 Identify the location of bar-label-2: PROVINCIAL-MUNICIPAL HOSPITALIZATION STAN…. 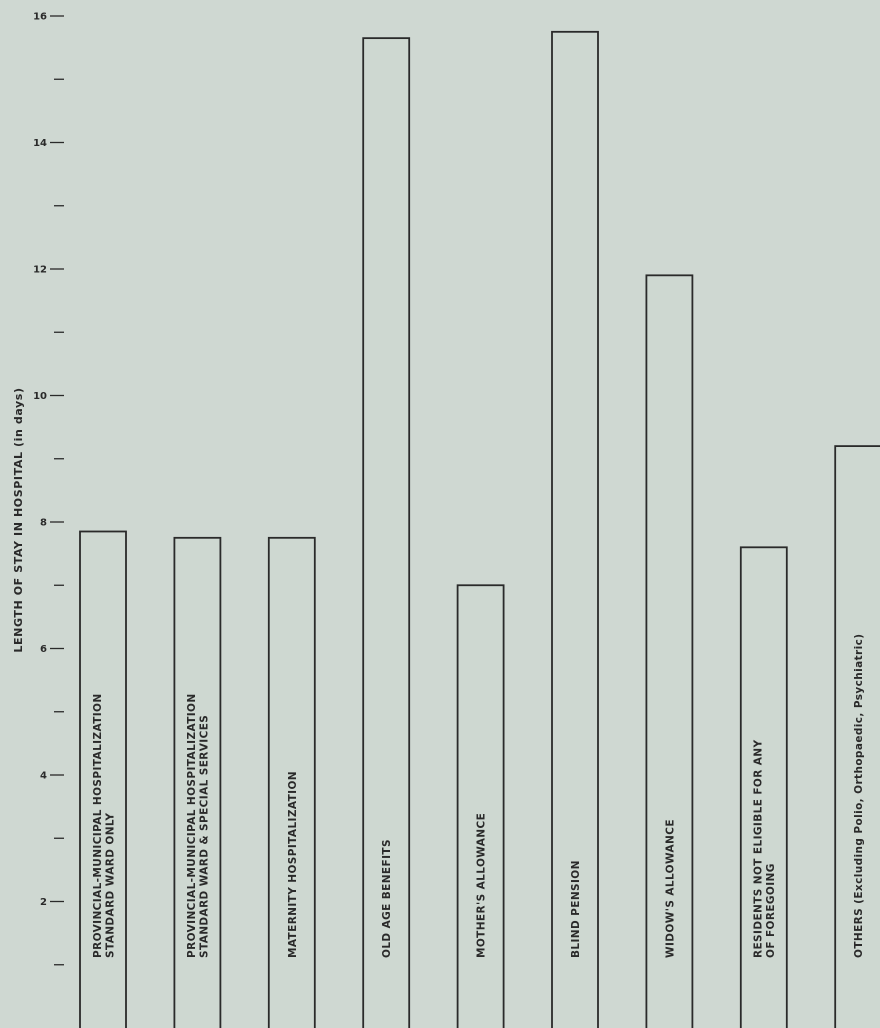
(198, 825).